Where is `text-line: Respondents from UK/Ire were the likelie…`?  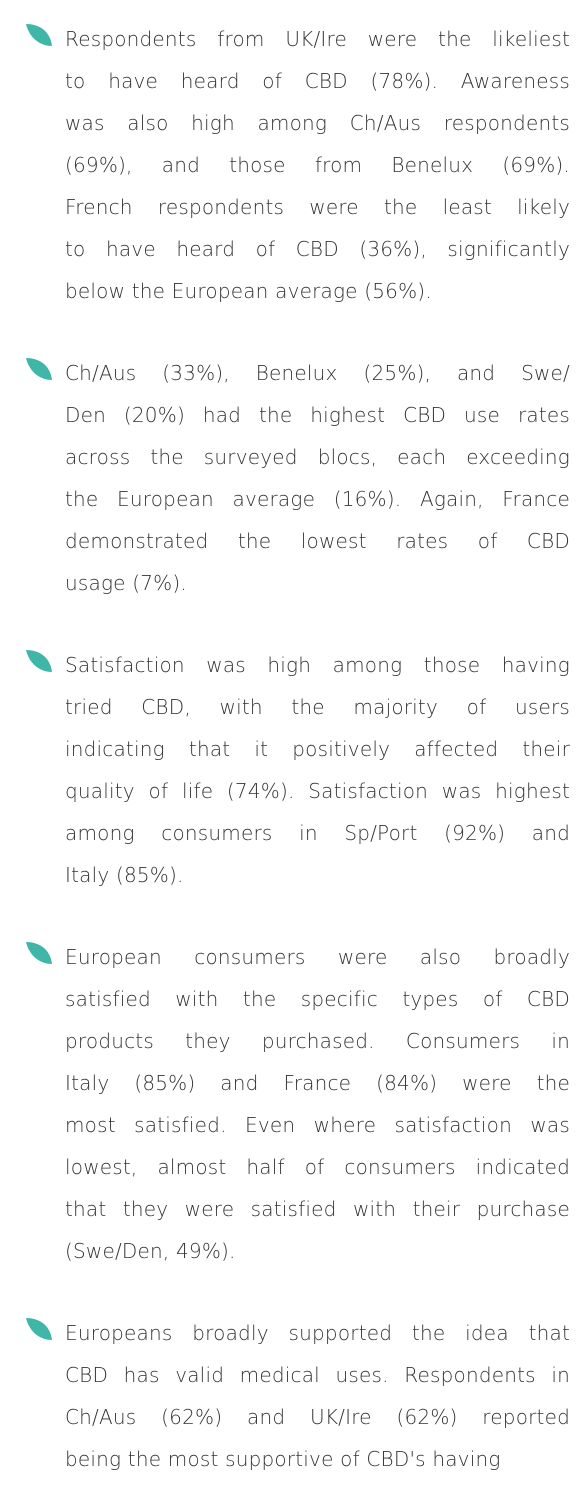 text-line: Respondents from UK/Ire were the likelie… is located at coordinates (317, 39).